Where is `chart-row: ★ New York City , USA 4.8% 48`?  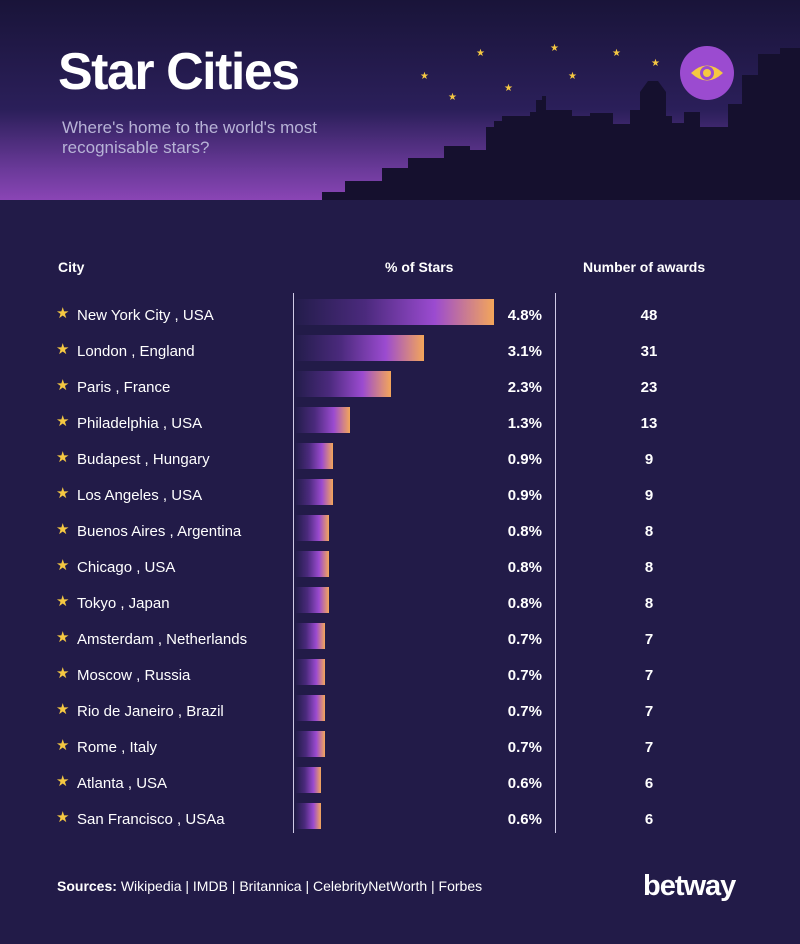
chart-row: ★ New York City , USA 4.8% 48 is located at coordinates (400, 317).